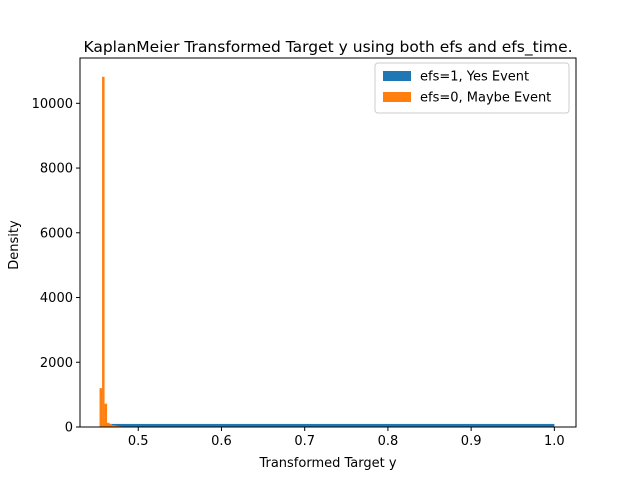 The image size is (640, 480). What do you see at coordinates (327, 463) in the screenshot?
I see `x-axis-label: Transformed Target y` at bounding box center [327, 463].